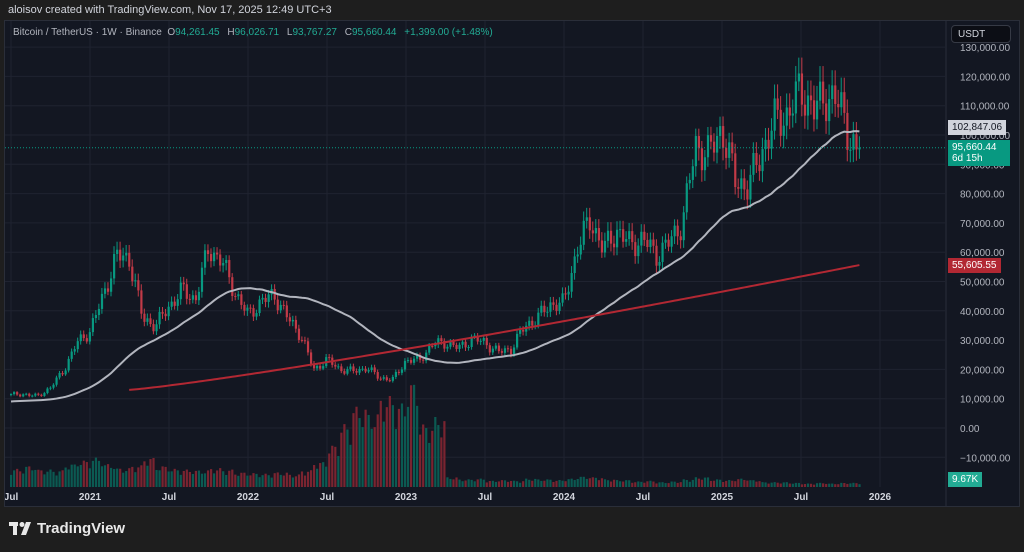 Image resolution: width=1024 pixels, height=552 pixels. Describe the element at coordinates (87, 32) in the screenshot. I see `symbol-name: Bitcoin / TetherUS · 1W · Binance` at that location.